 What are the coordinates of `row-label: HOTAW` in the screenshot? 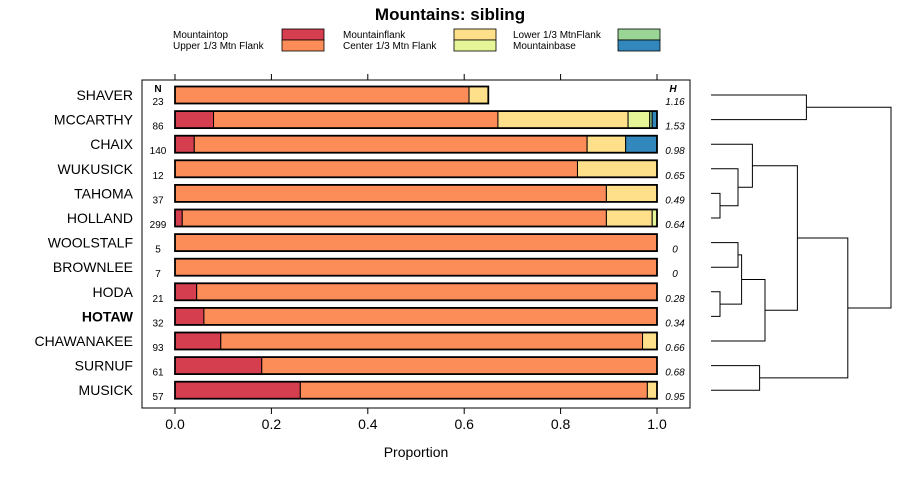 It's located at (108, 316).